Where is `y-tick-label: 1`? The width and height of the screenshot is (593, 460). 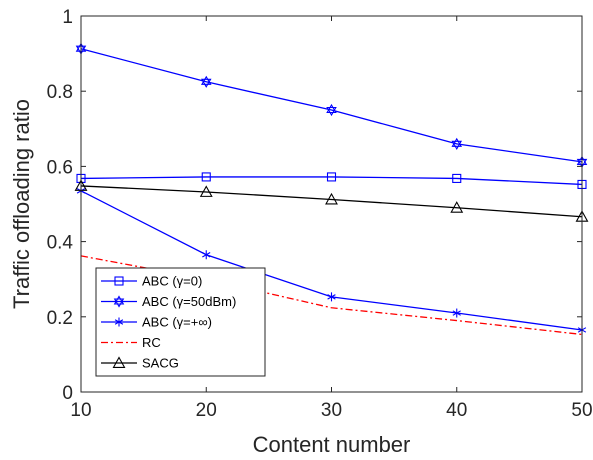 y-tick-label: 1 is located at coordinates (67, 17).